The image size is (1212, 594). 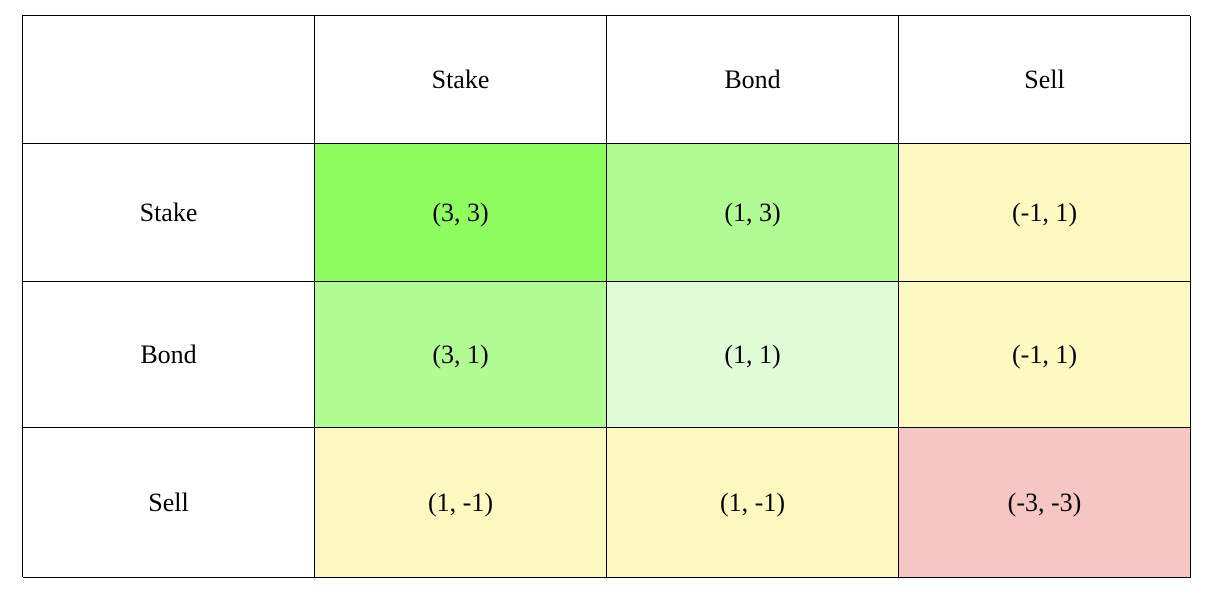 I want to click on row-header: Stake, so click(x=169, y=213).